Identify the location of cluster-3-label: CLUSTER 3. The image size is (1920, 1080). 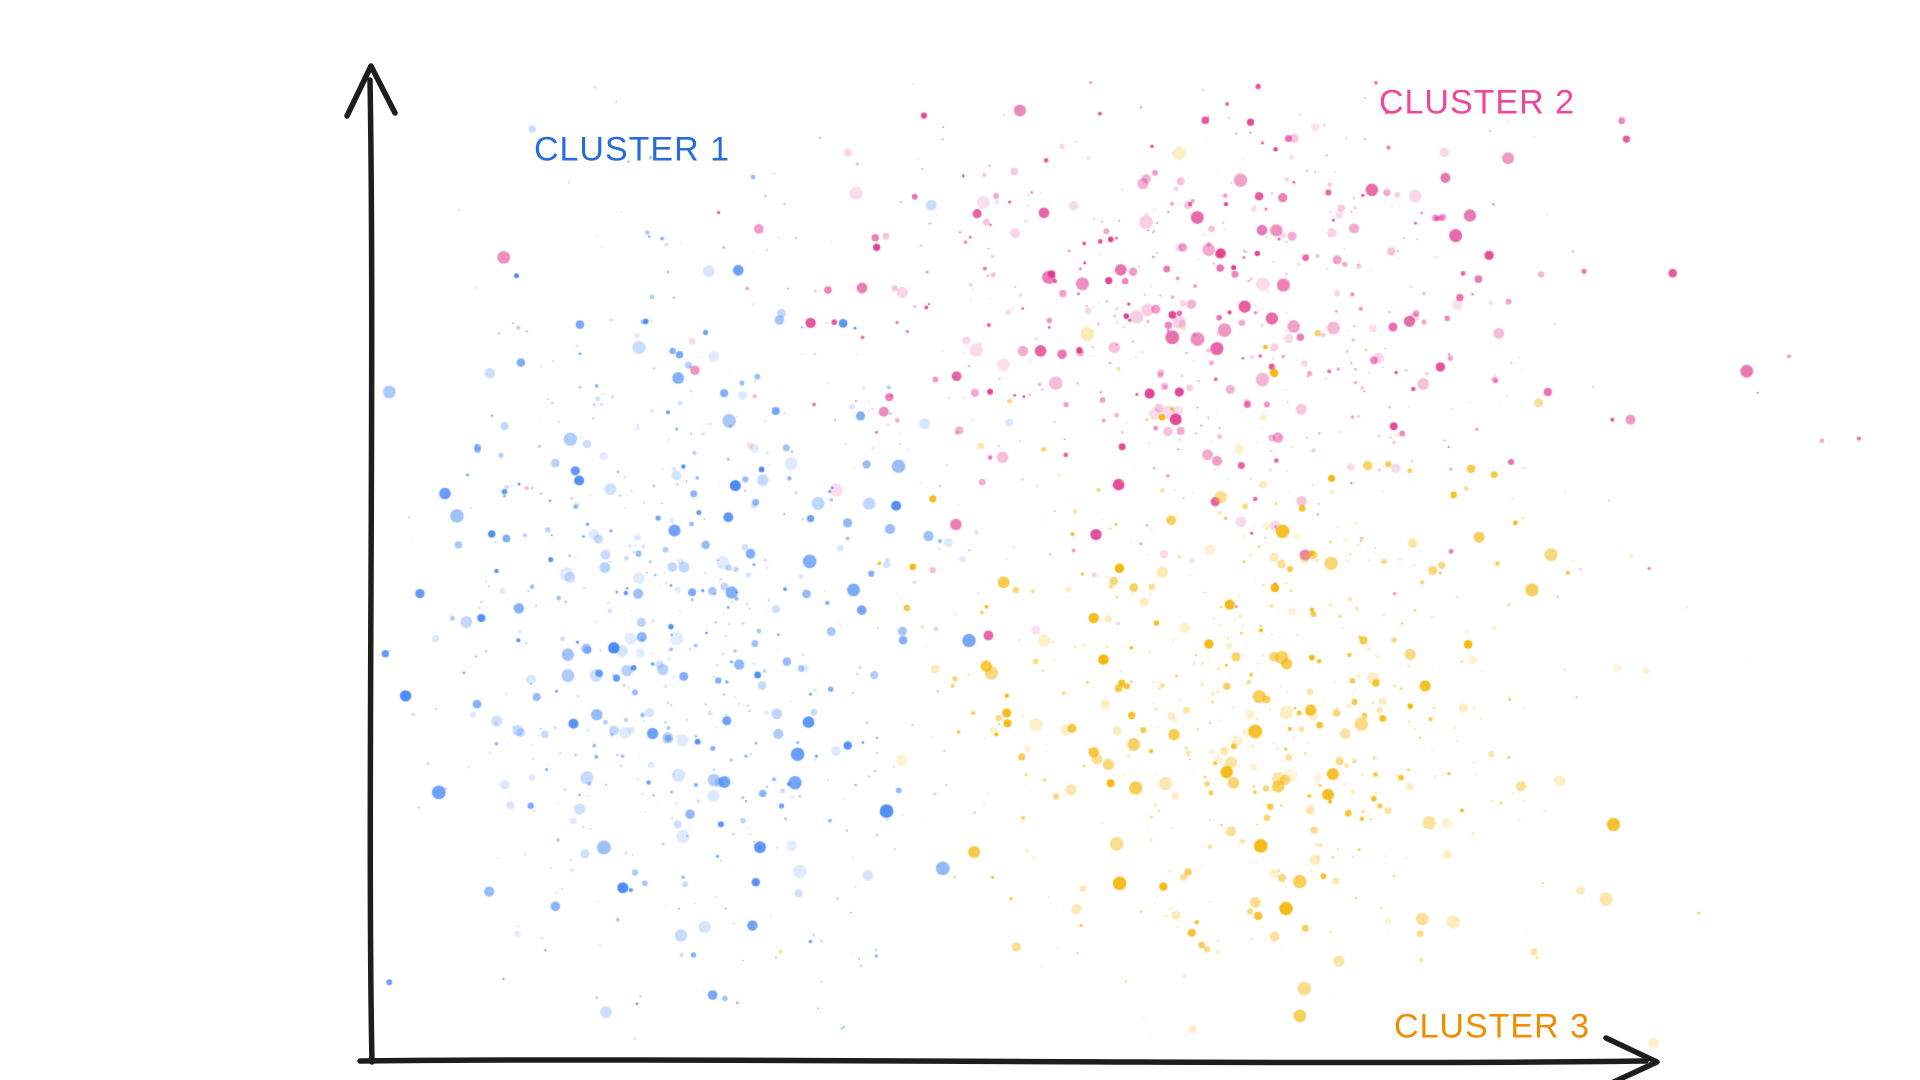
(1492, 1026).